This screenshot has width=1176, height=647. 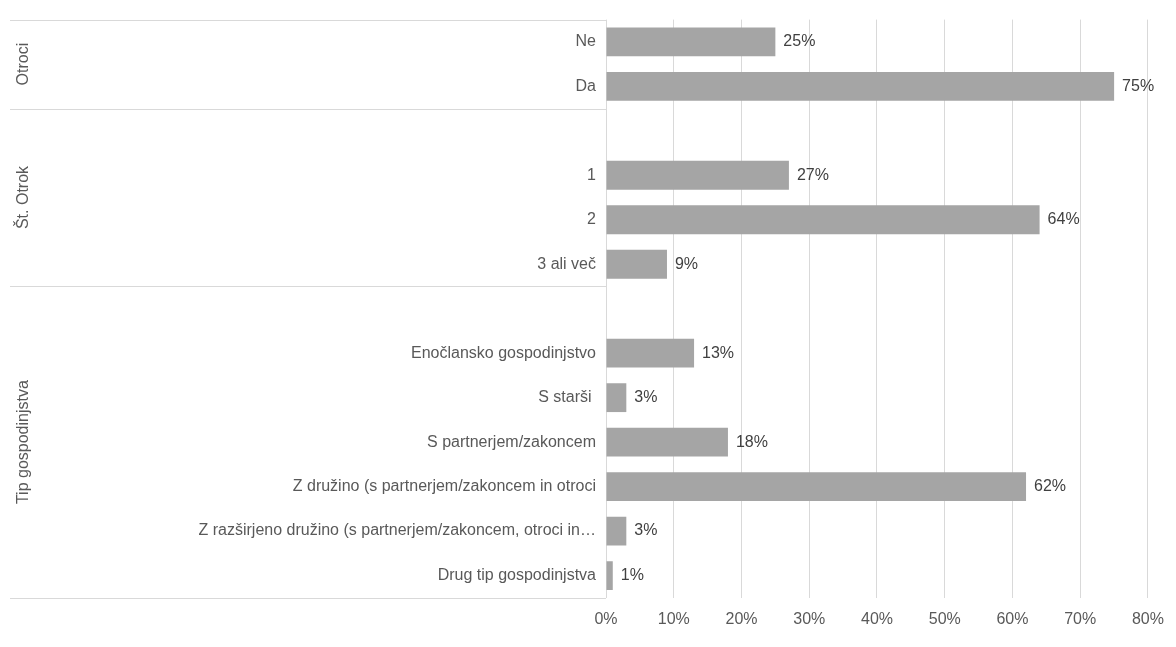 What do you see at coordinates (592, 174) in the screenshot?
I see `y-tick-label: 1` at bounding box center [592, 174].